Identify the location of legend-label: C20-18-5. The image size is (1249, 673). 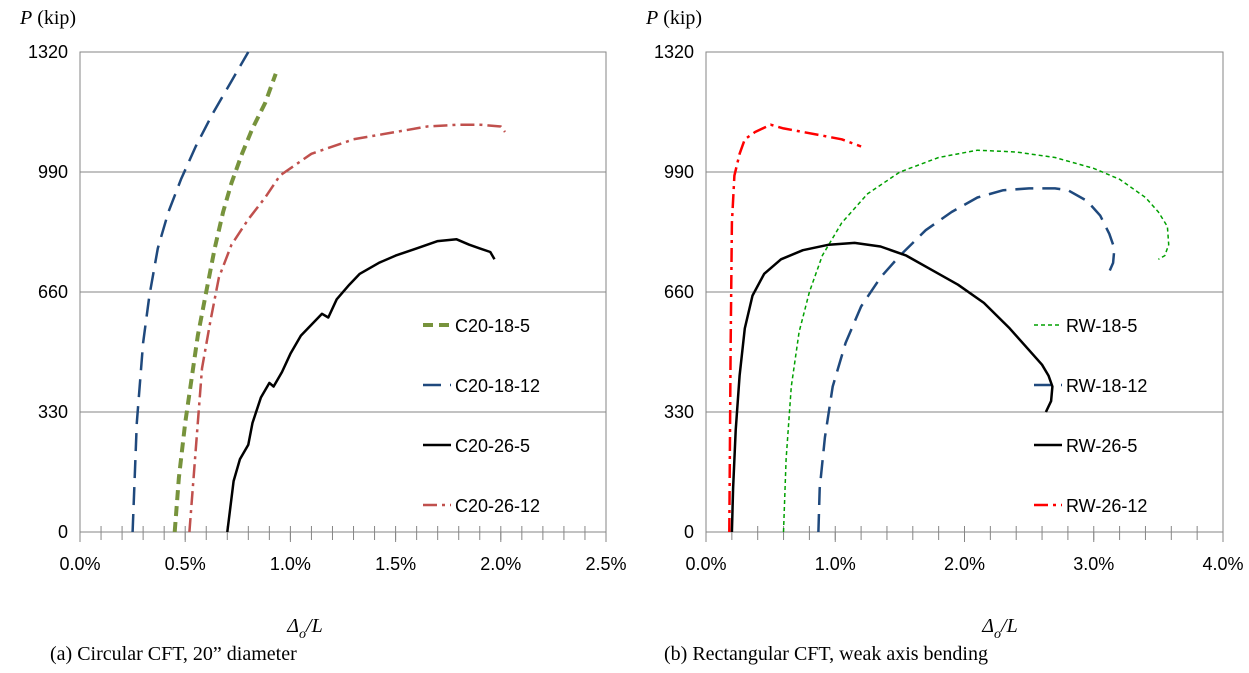
(492, 326).